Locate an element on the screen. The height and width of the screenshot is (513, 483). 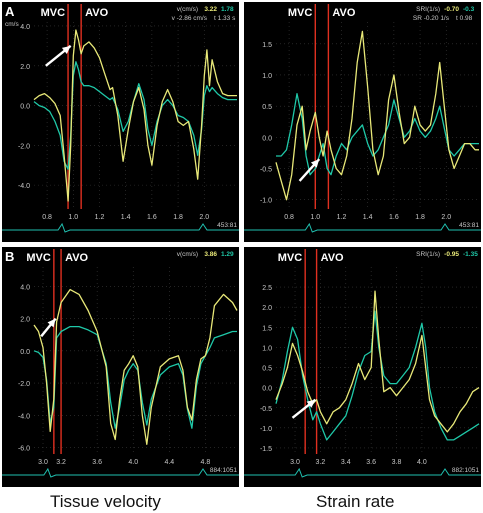
y-tick-label: -6.0 is located at coordinates (24, 449).